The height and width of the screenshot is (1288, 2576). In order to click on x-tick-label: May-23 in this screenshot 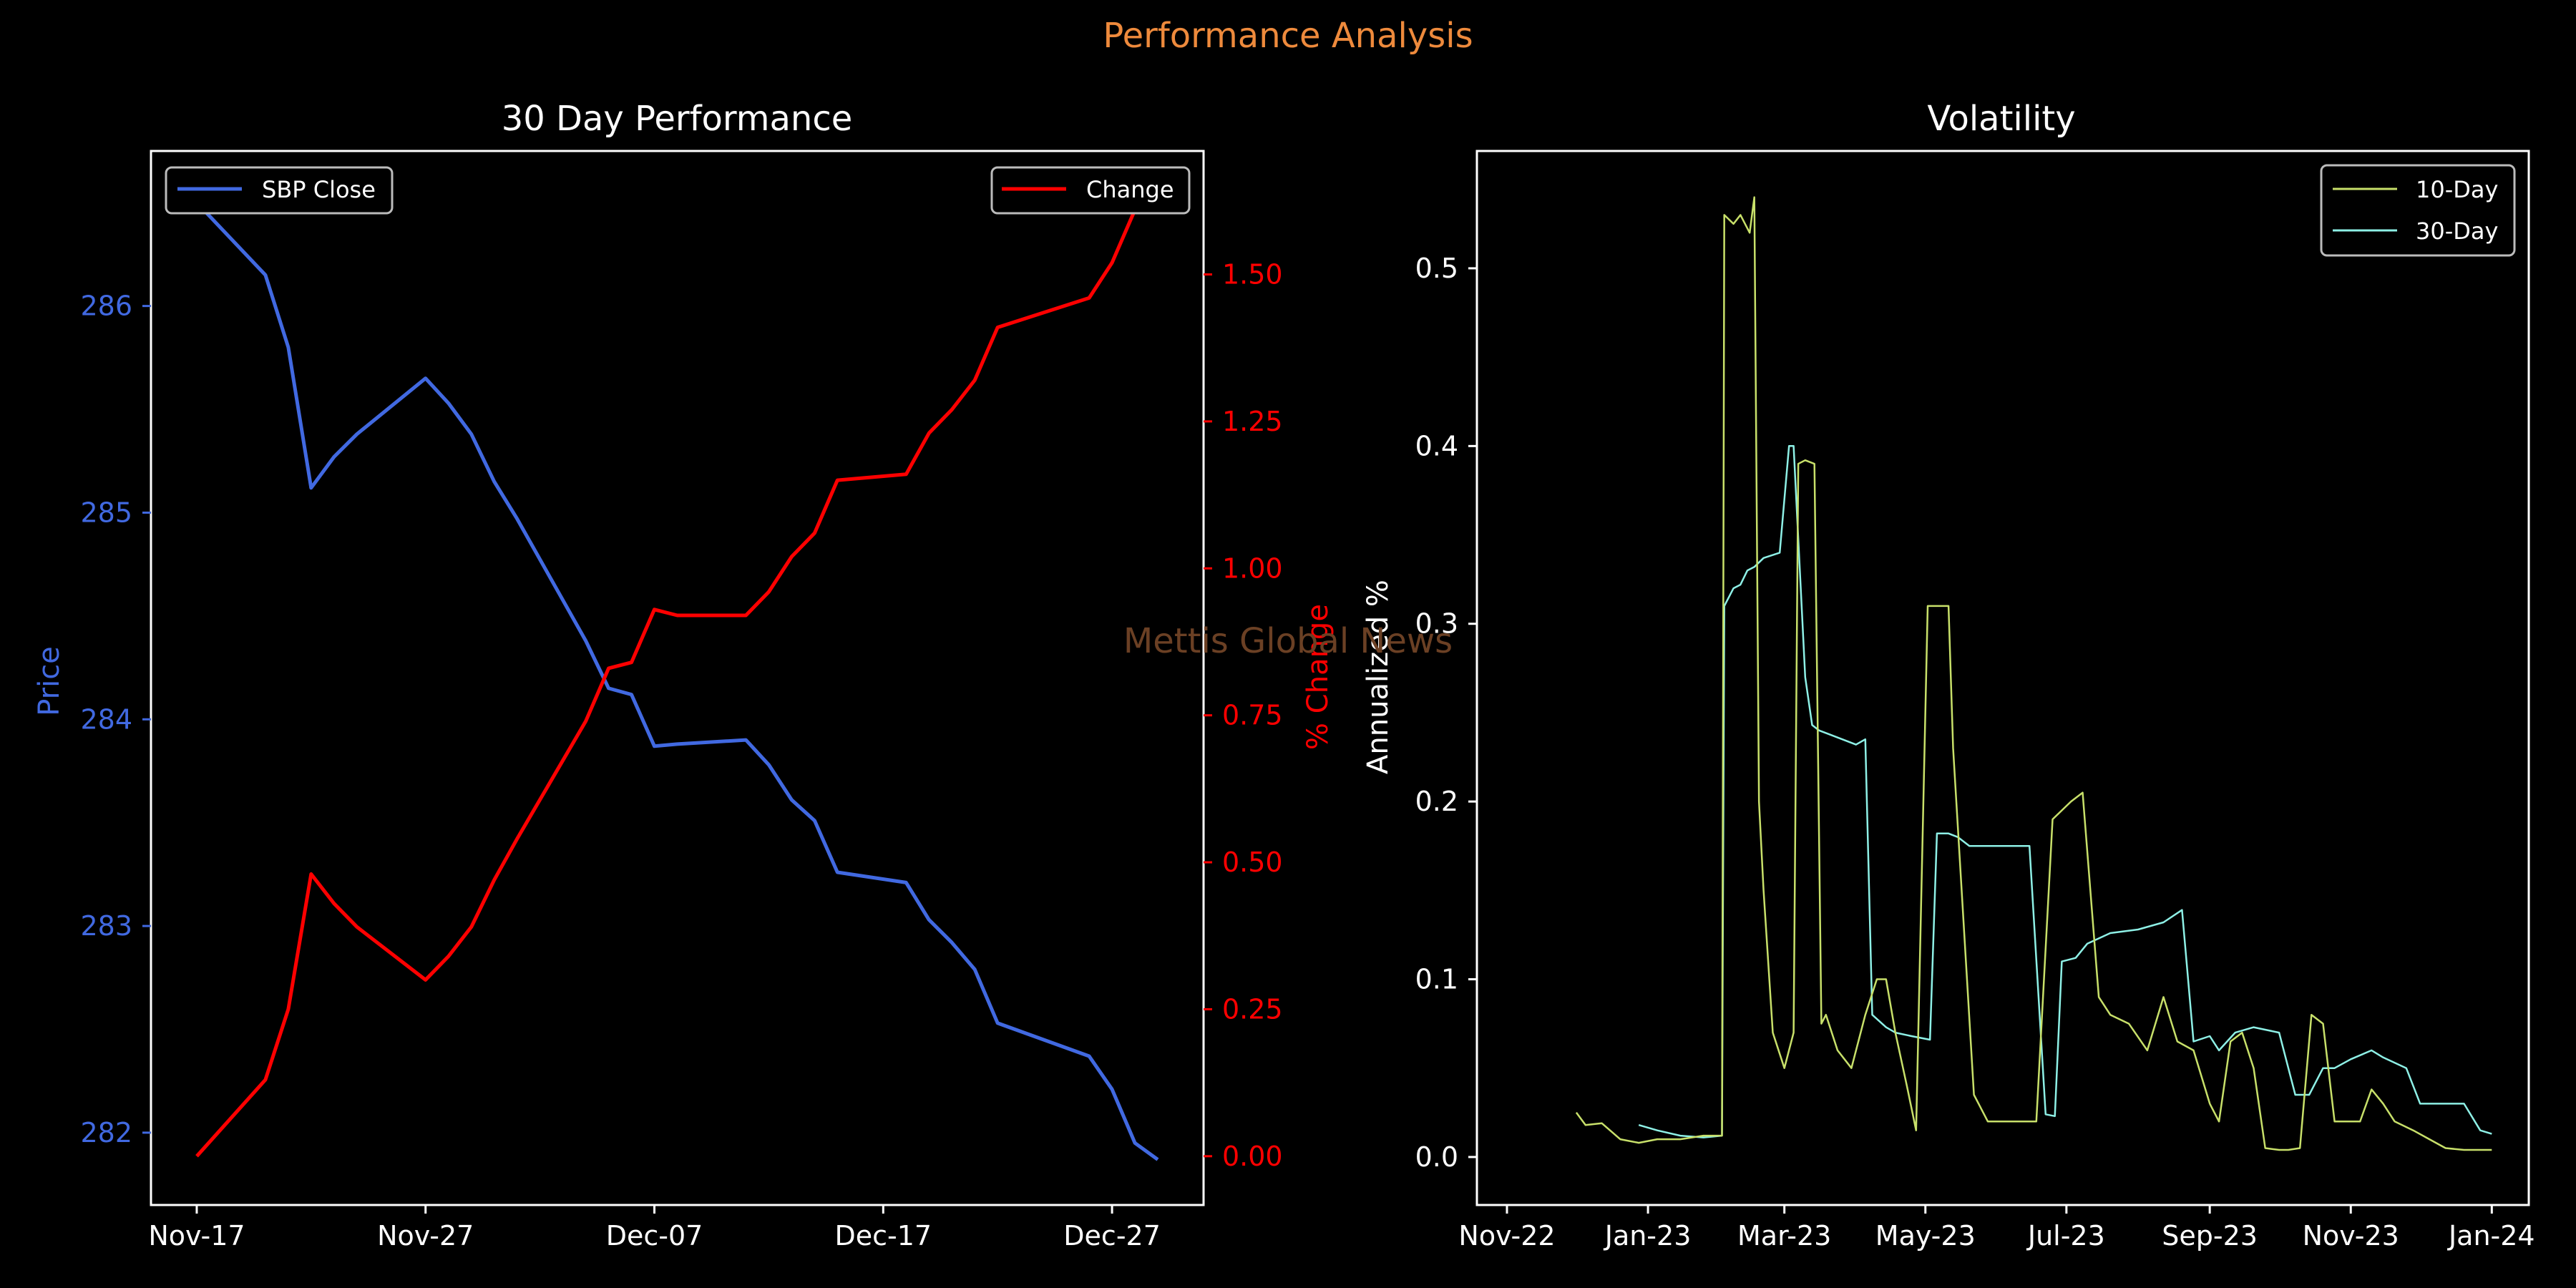, I will do `click(1925, 1236)`.